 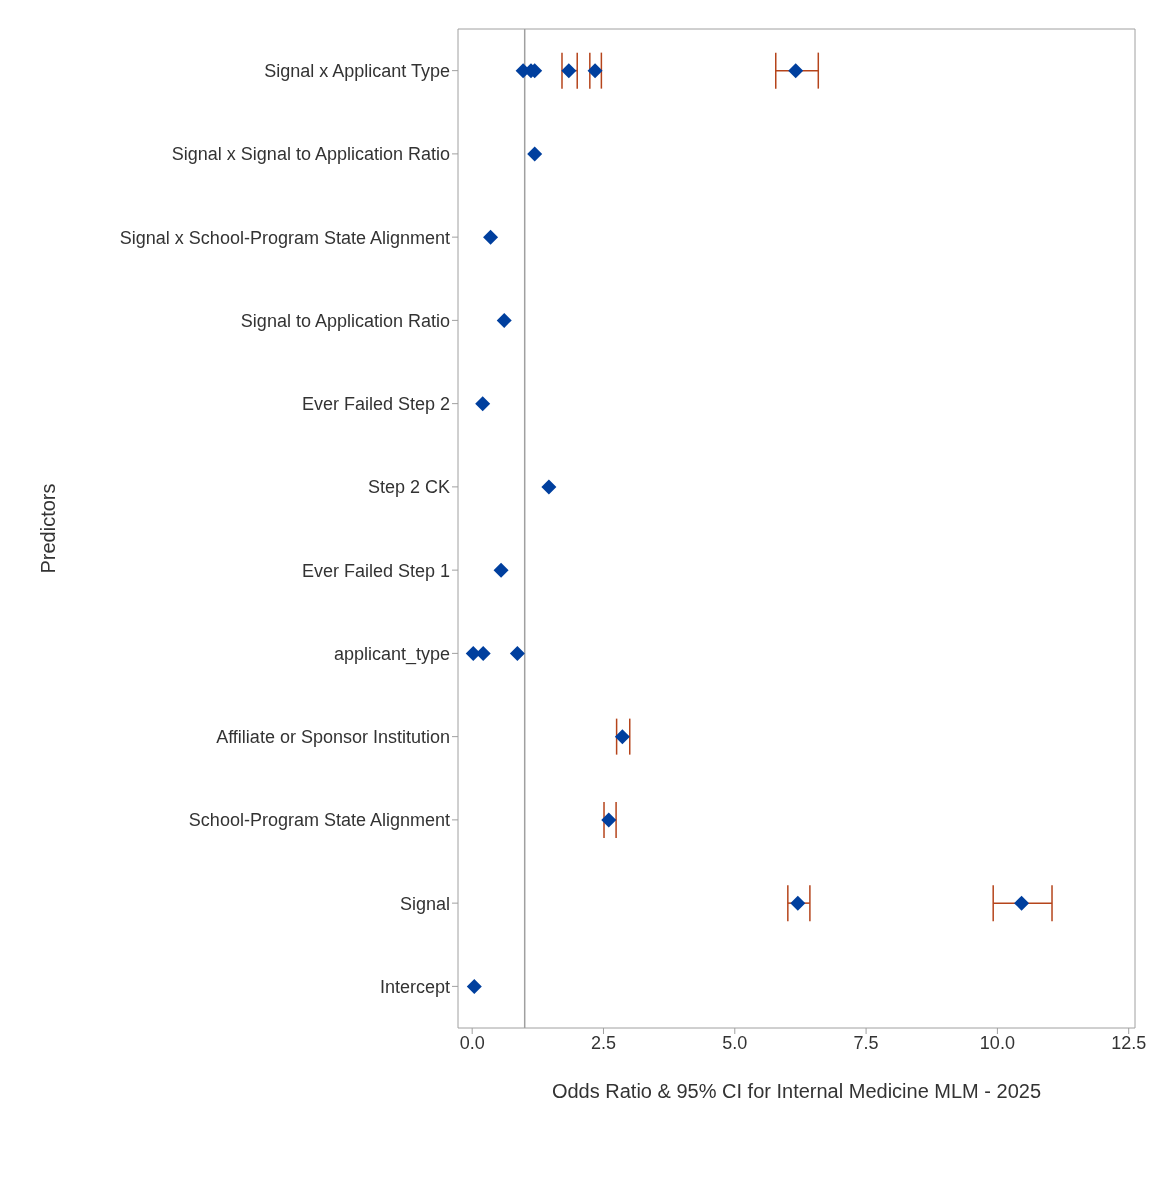 What do you see at coordinates (357, 71) in the screenshot?
I see `y-tick-label: Signal x Applicant Type` at bounding box center [357, 71].